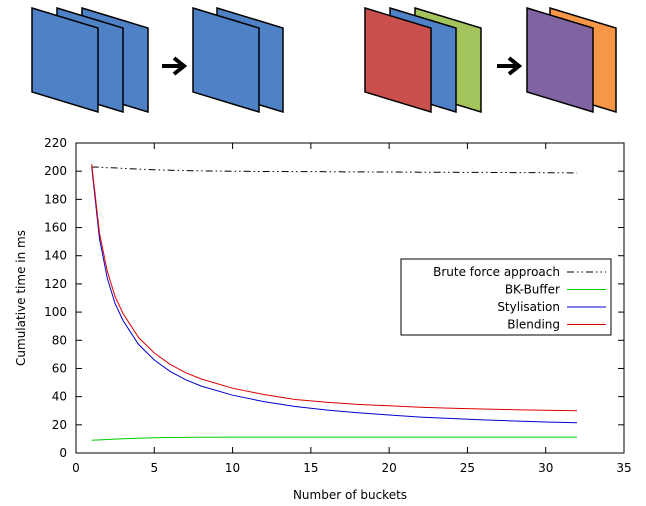 The width and height of the screenshot is (646, 506). What do you see at coordinates (398, 60) in the screenshot?
I see `frame-right-front-red` at bounding box center [398, 60].